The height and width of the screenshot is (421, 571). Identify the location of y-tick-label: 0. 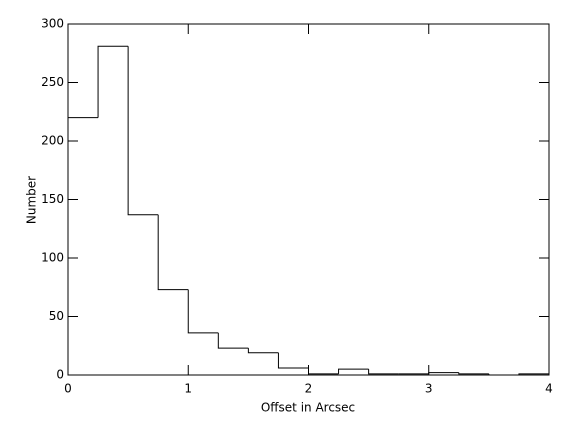
(60, 375).